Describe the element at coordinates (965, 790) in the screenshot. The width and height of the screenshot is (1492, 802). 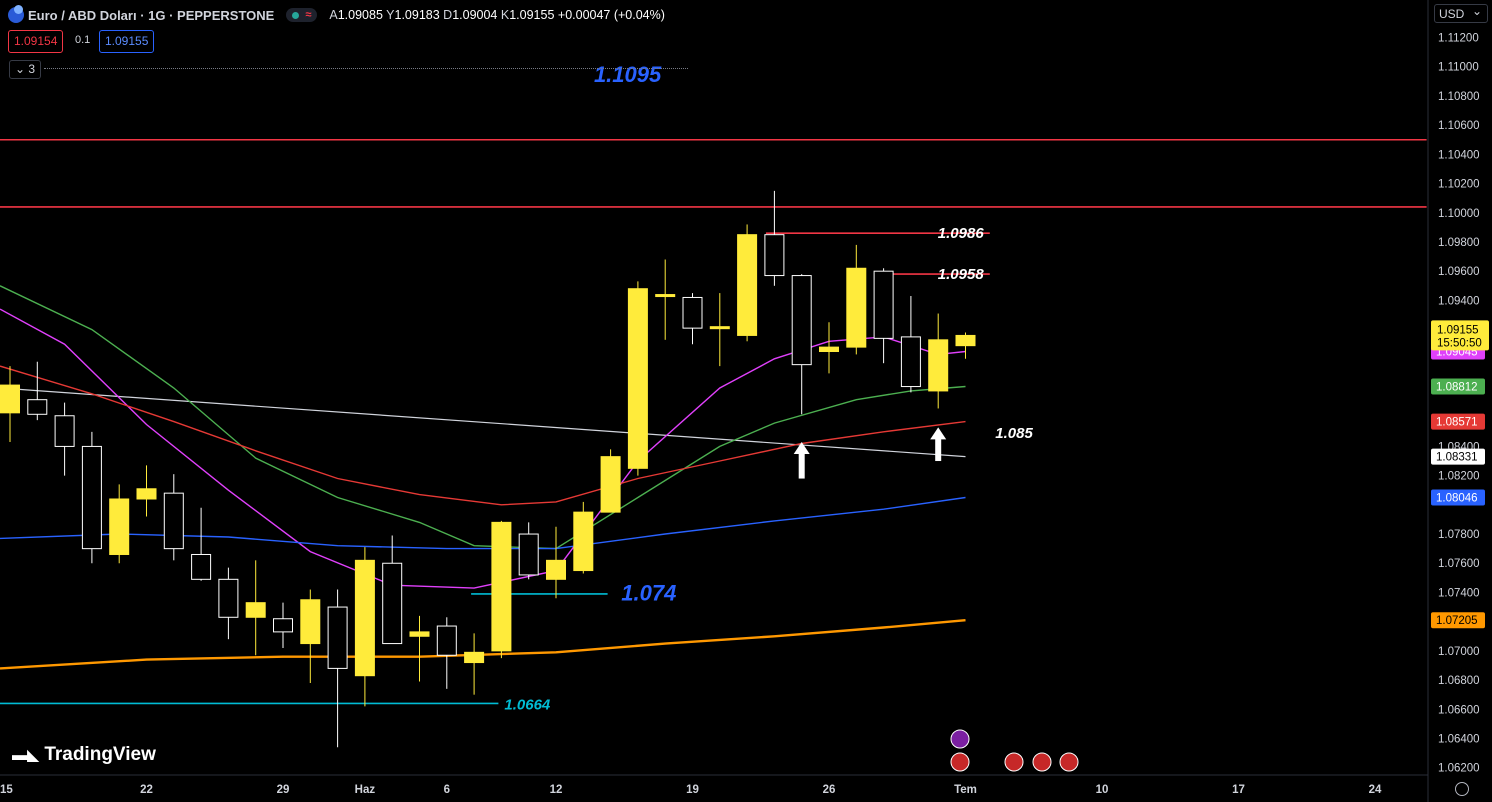
I see `time-axis-label: Tem` at that location.